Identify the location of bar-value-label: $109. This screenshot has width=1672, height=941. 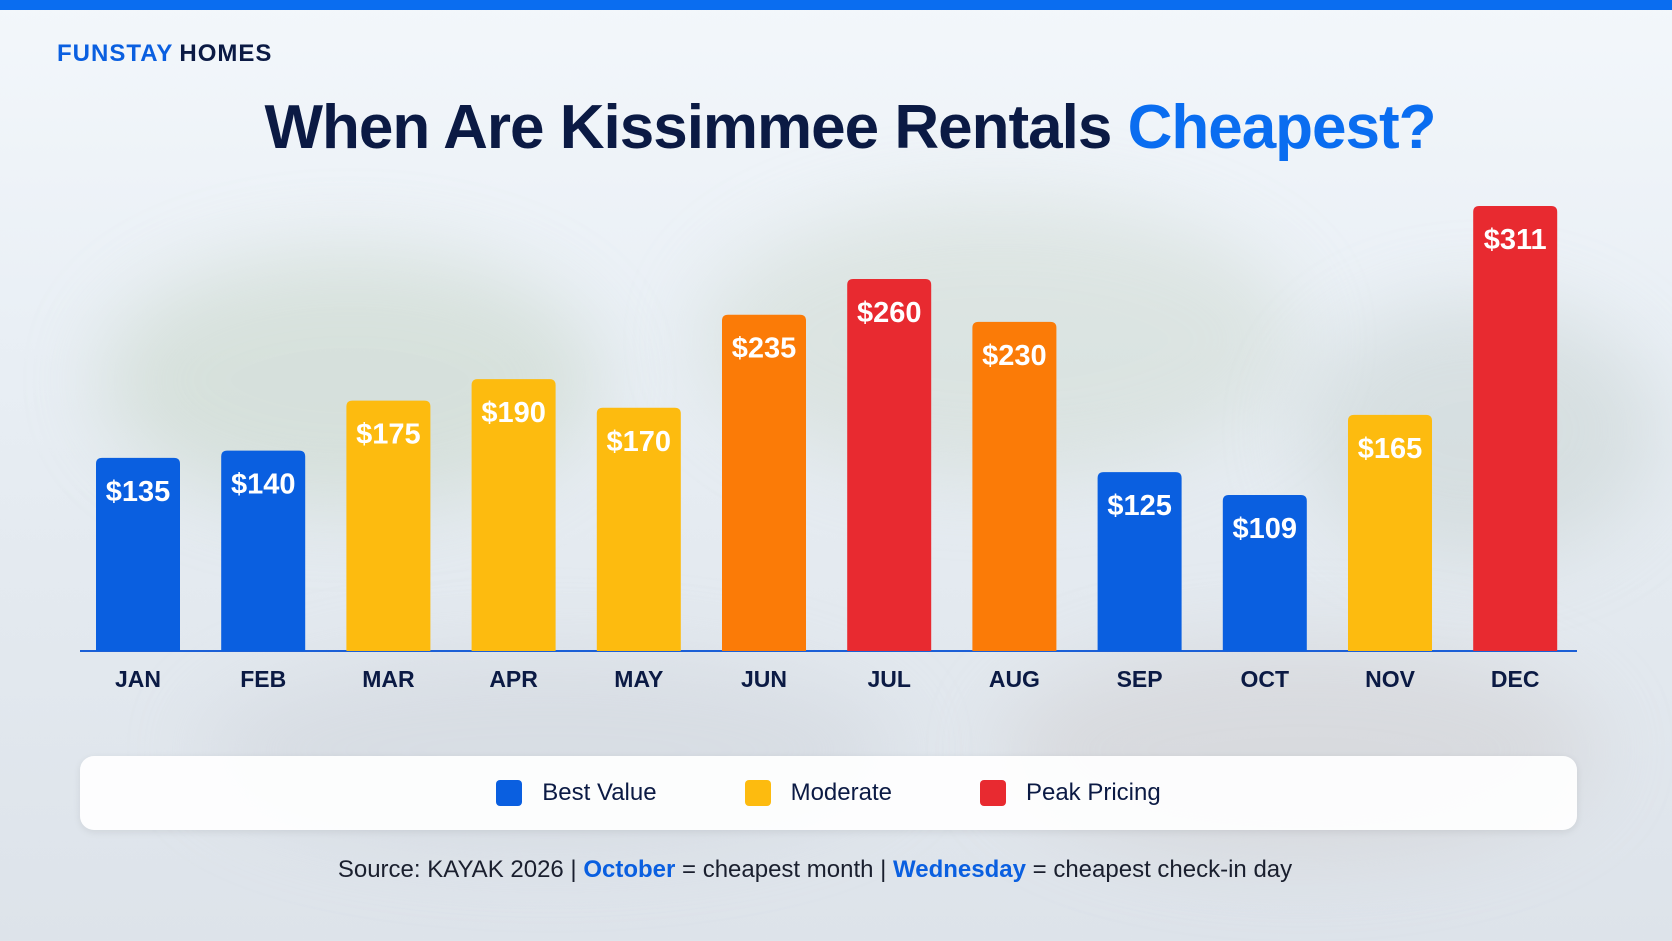
(1265, 529).